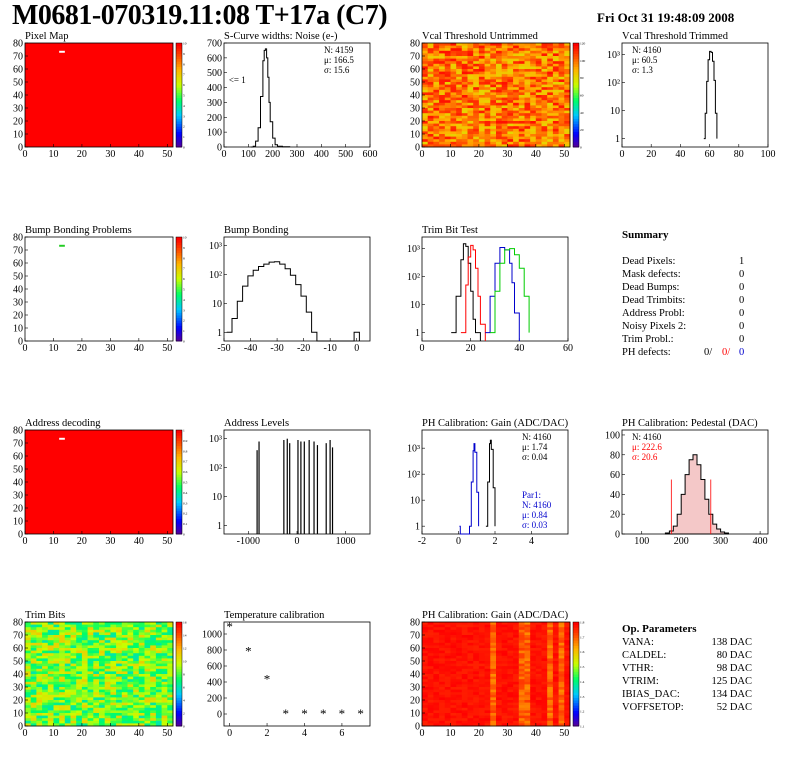 This screenshot has width=796, height=772. I want to click on pixel-map-ytick: 0, so click(20, 148).